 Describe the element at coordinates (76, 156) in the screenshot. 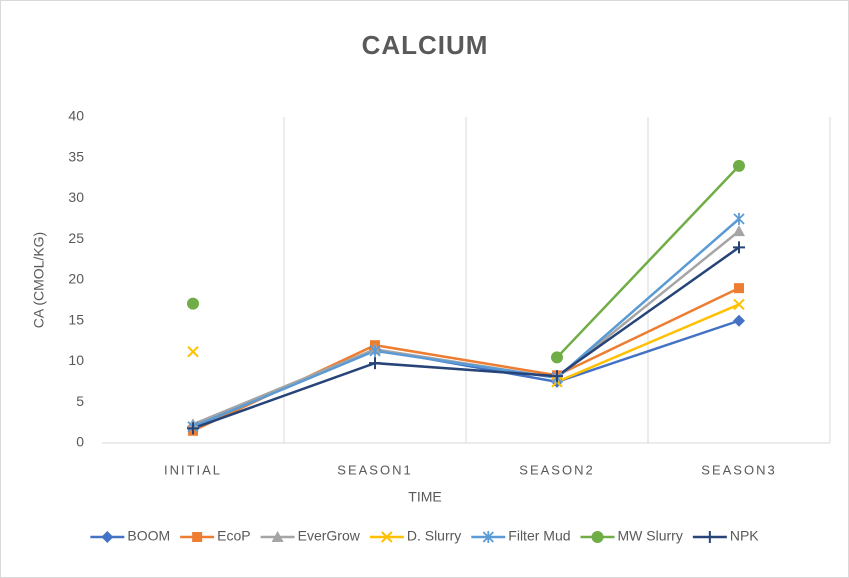

I see `y-tick-label: 35` at that location.